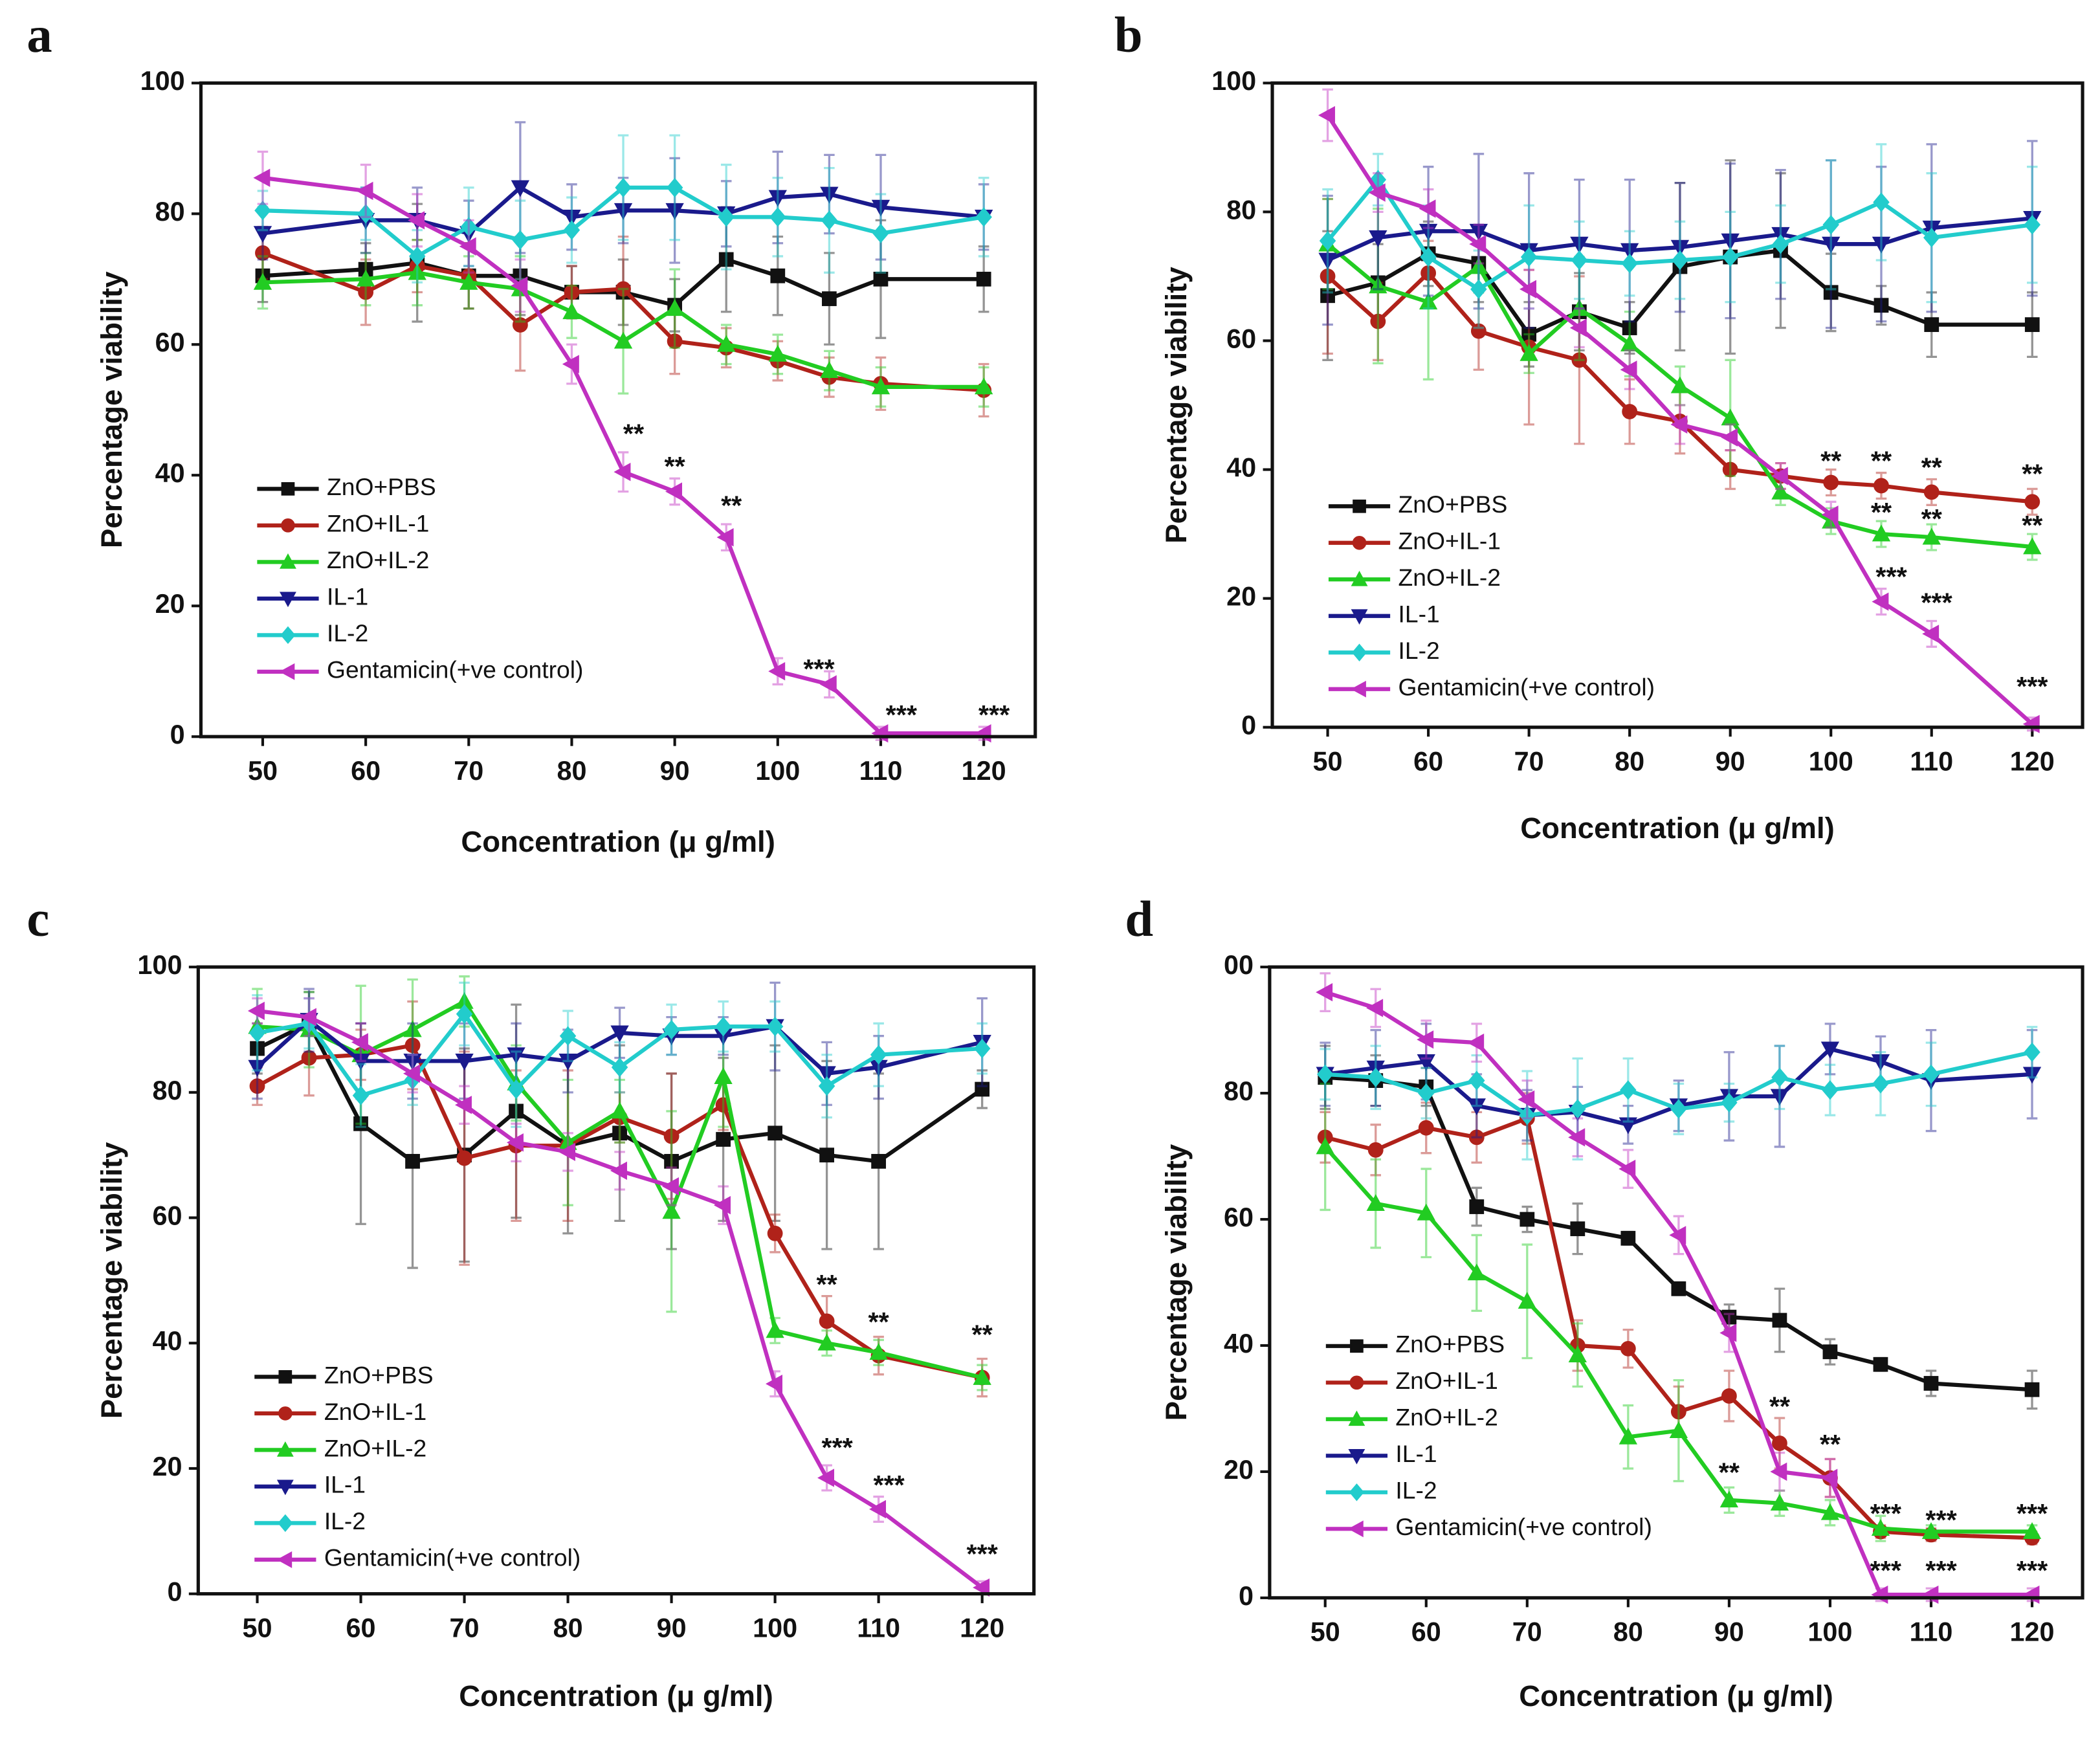  Describe the element at coordinates (178, 734) in the screenshot. I see `y-tick-label: 0` at that location.